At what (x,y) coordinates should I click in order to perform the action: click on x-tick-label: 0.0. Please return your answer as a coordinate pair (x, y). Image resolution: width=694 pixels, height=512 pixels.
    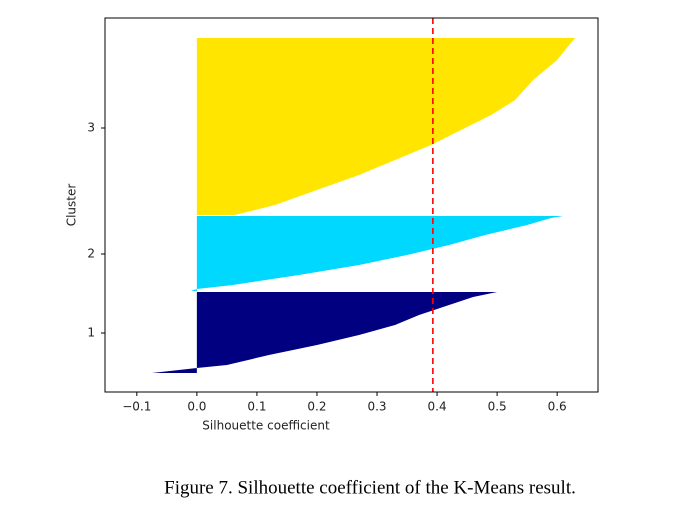
    Looking at the image, I should click on (196, 407).